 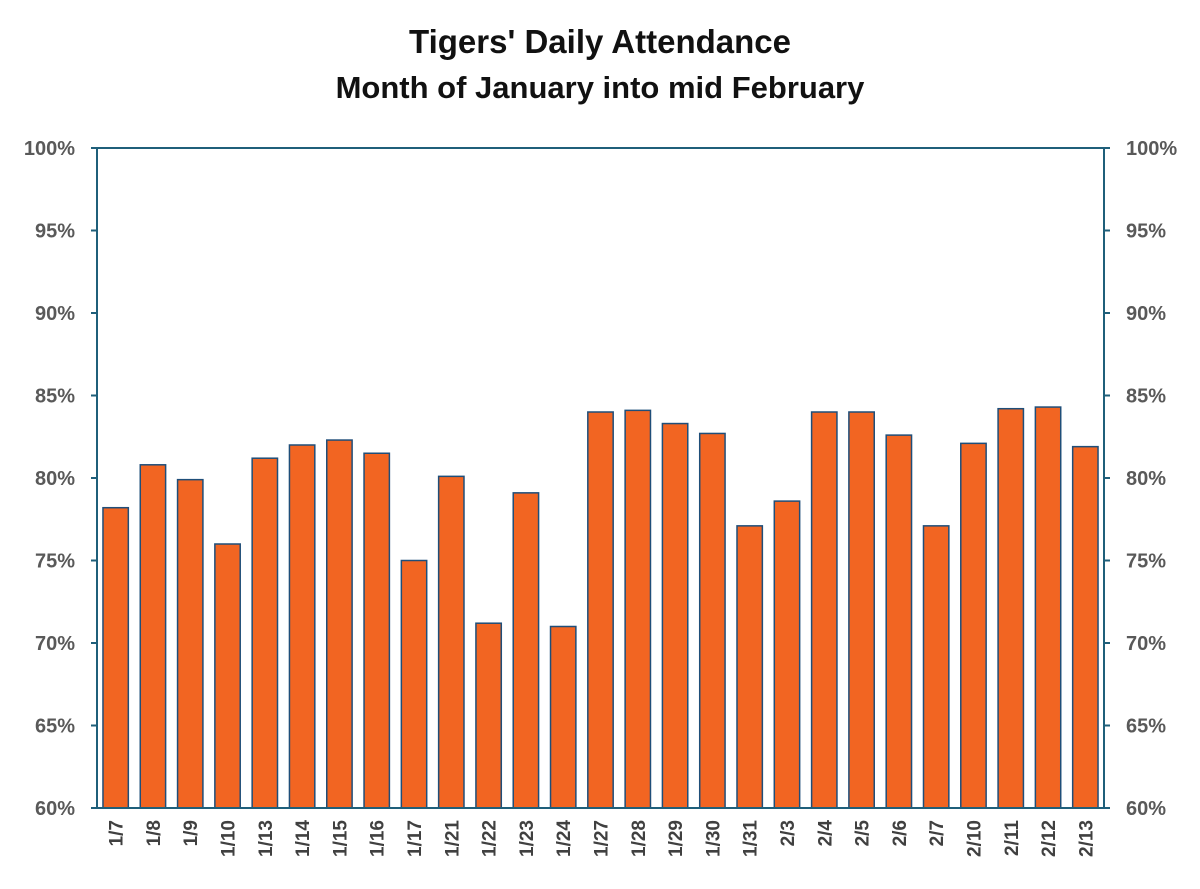 I want to click on x-category-label: 2/10, so click(x=974, y=838).